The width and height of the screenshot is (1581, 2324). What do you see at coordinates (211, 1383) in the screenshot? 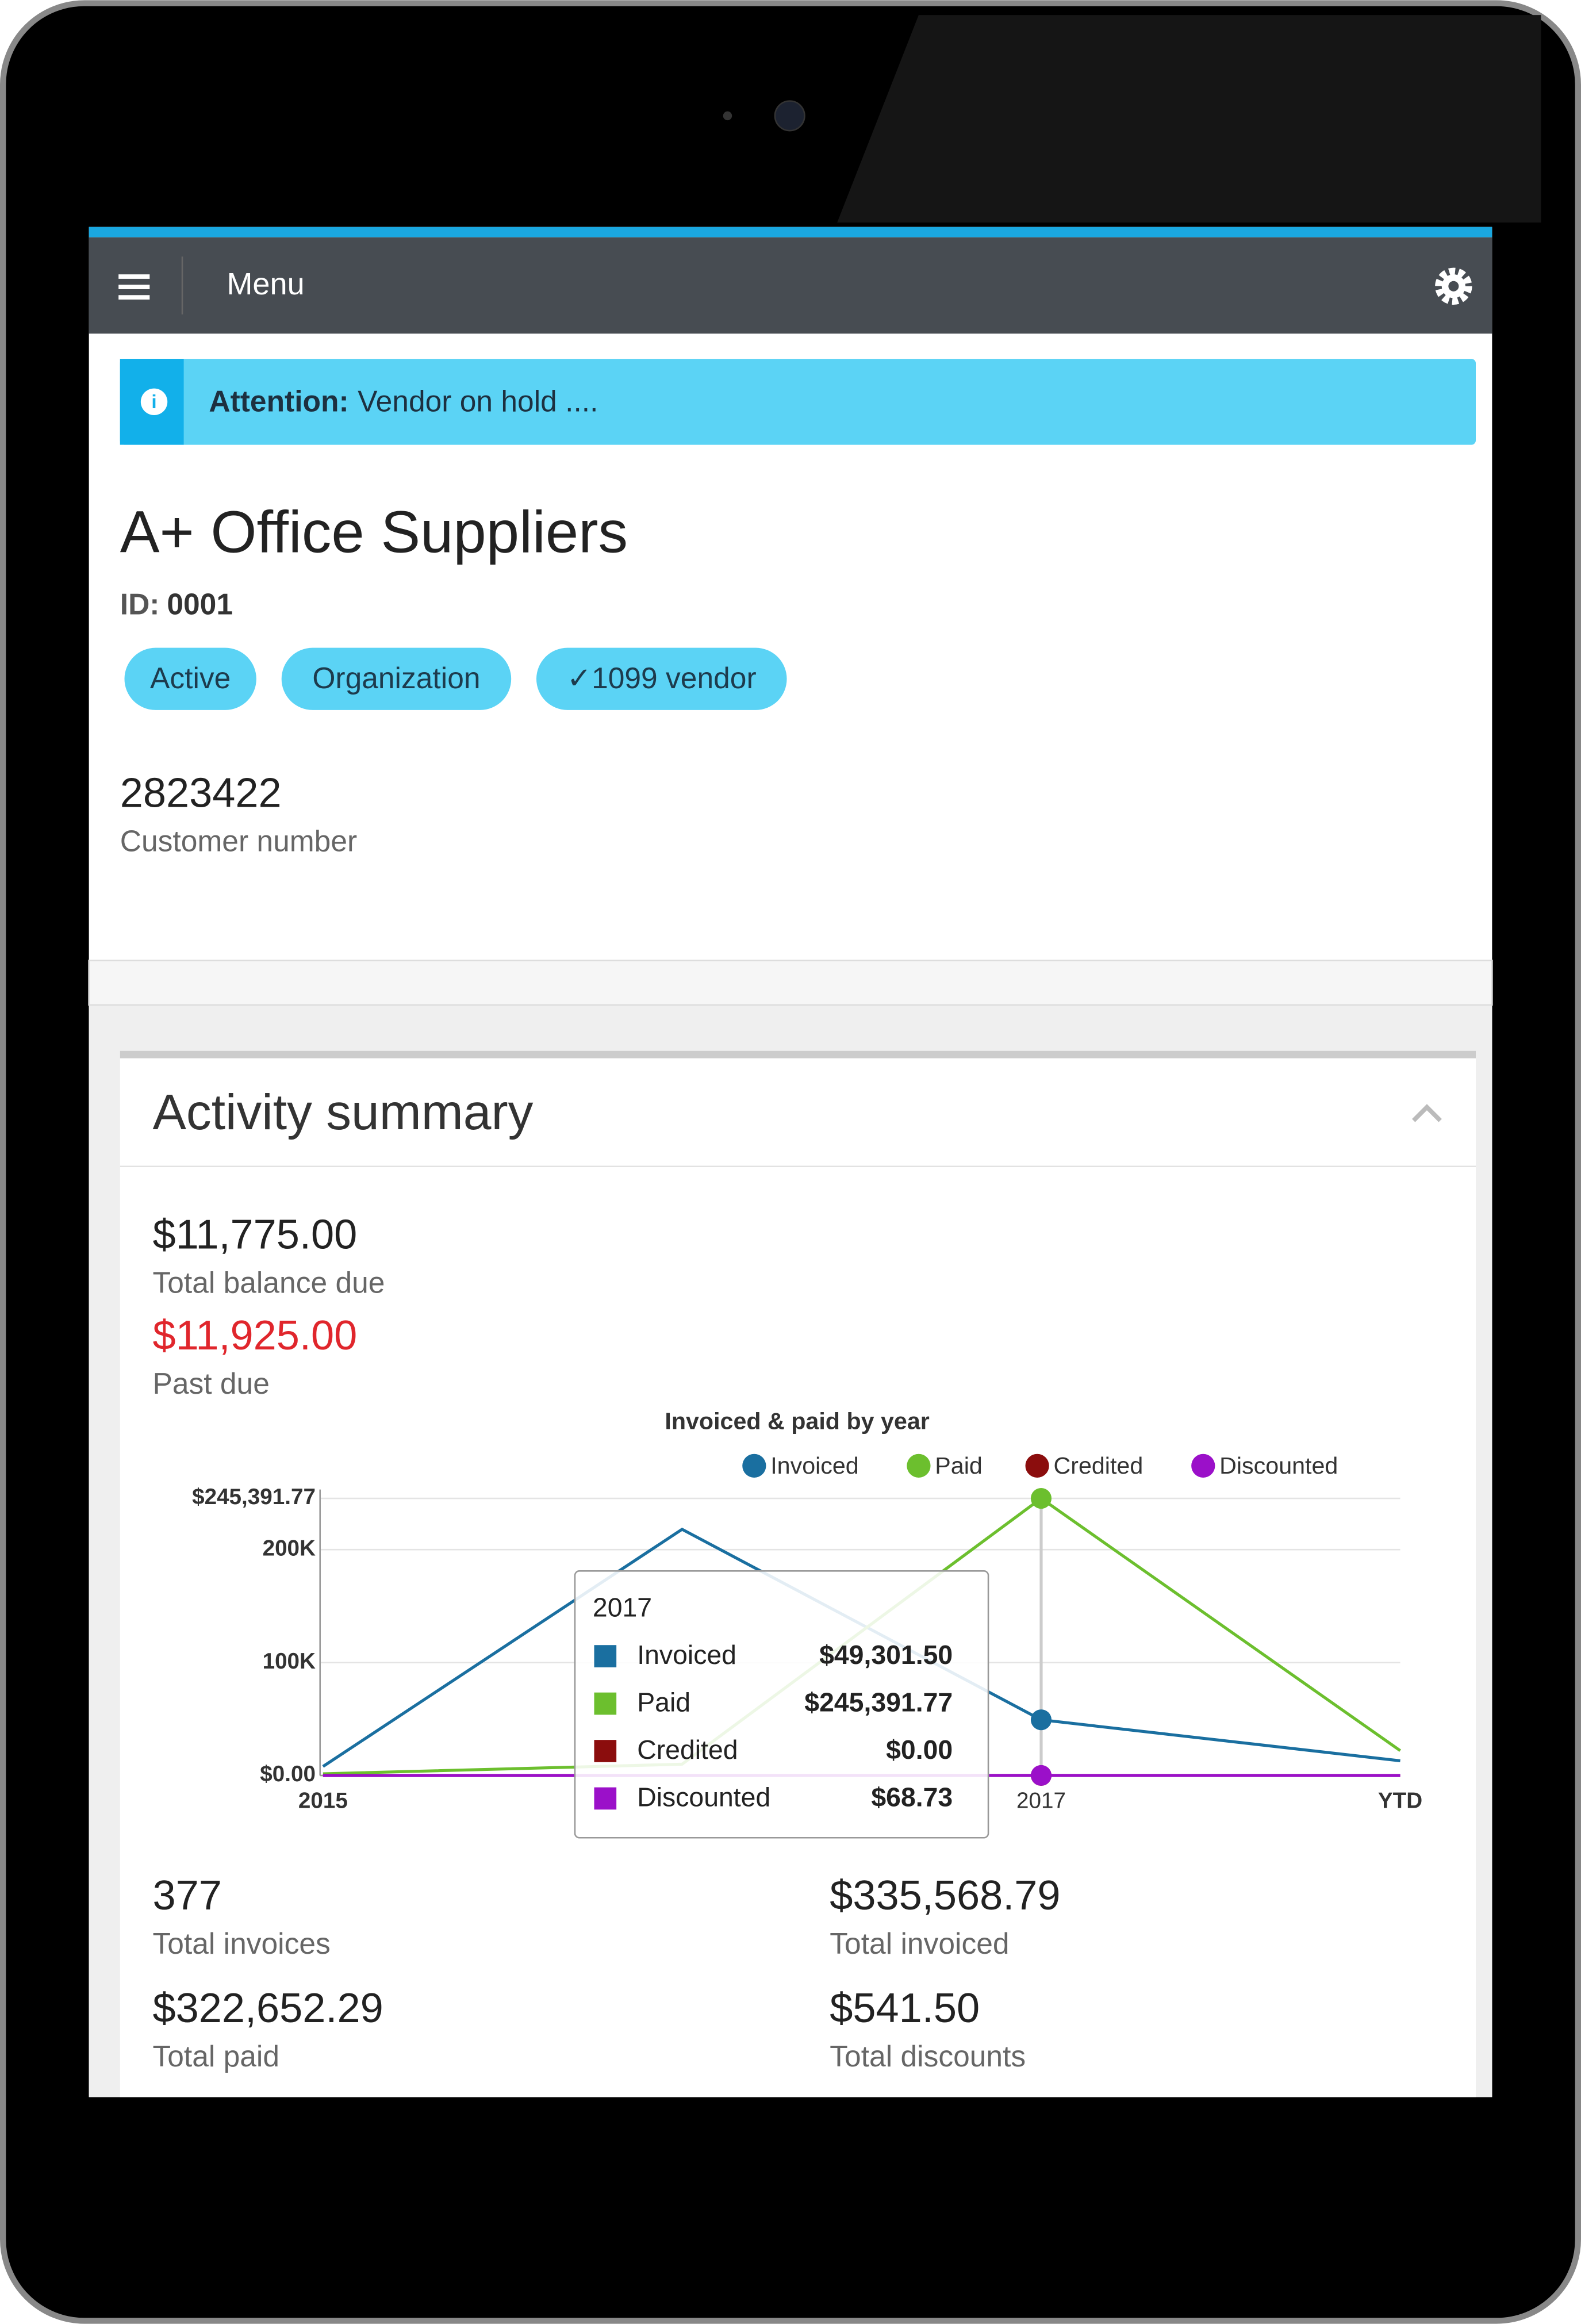
I see `past-due-label: Past due` at bounding box center [211, 1383].